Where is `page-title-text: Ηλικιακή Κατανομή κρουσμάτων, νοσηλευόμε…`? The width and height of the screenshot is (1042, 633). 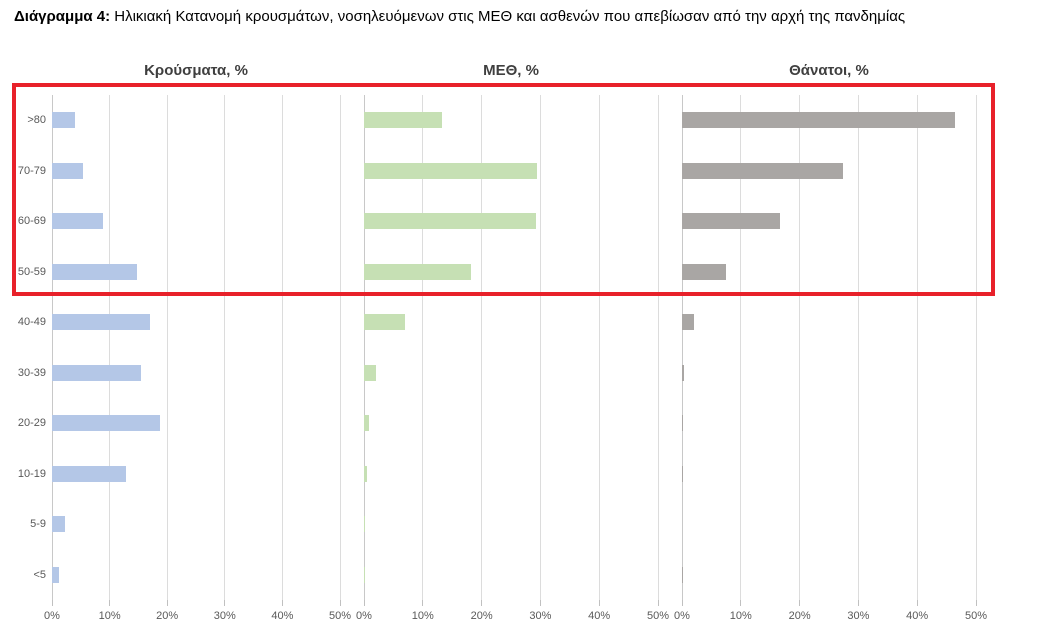
page-title-text: Ηλικιακή Κατανομή κρουσμάτων, νοσηλευόμε… is located at coordinates (508, 16).